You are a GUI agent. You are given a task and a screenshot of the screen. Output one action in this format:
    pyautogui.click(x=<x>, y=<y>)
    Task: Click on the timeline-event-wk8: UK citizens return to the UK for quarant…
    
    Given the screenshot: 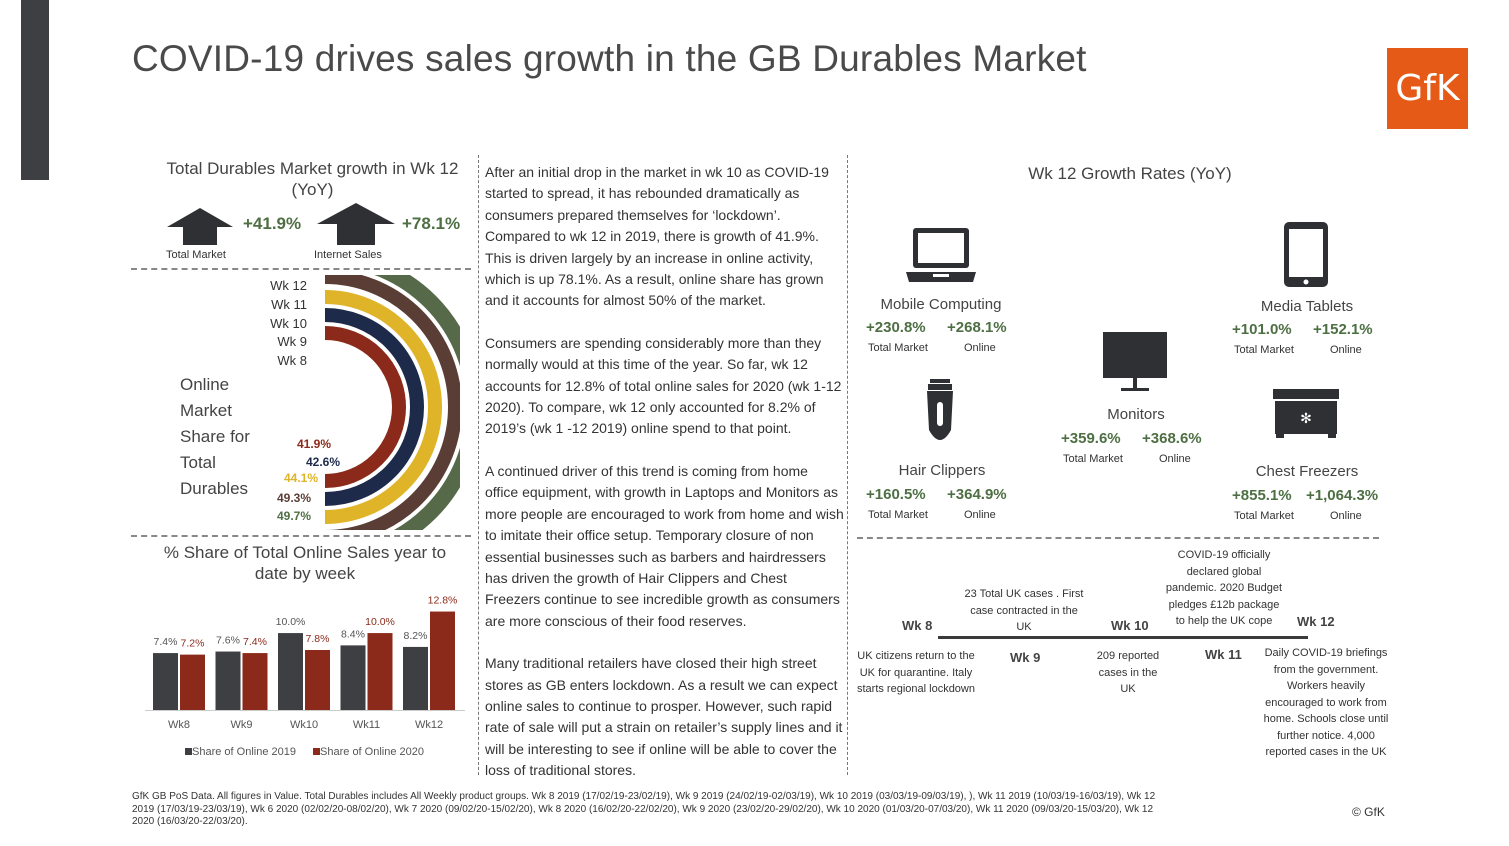 What is the action you would take?
    pyautogui.click(x=915, y=672)
    